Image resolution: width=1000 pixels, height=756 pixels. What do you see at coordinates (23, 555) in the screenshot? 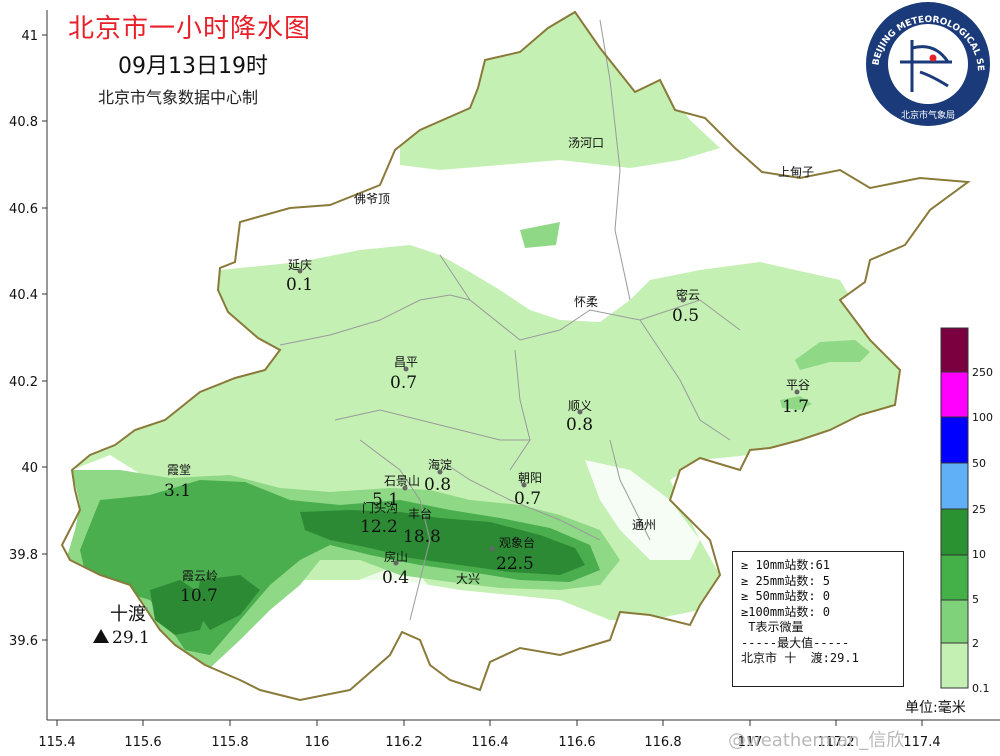
I see `lat-tick-label: 39.8` at bounding box center [23, 555].